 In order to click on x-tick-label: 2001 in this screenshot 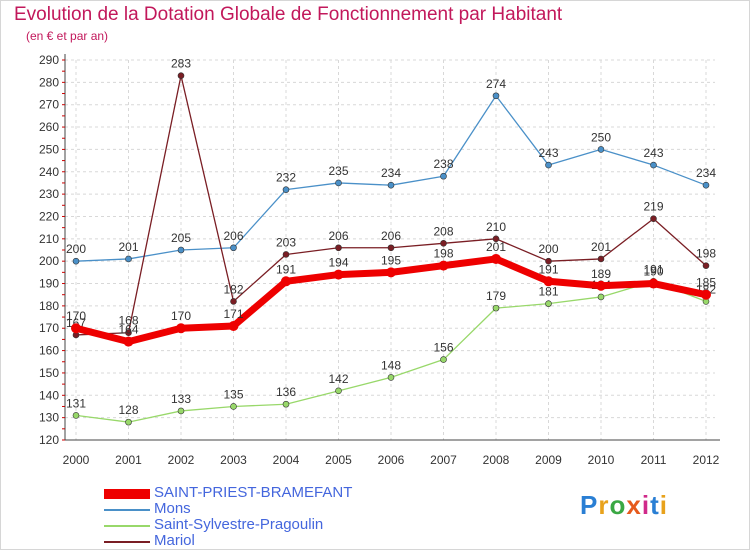, I will do `click(128, 460)`.